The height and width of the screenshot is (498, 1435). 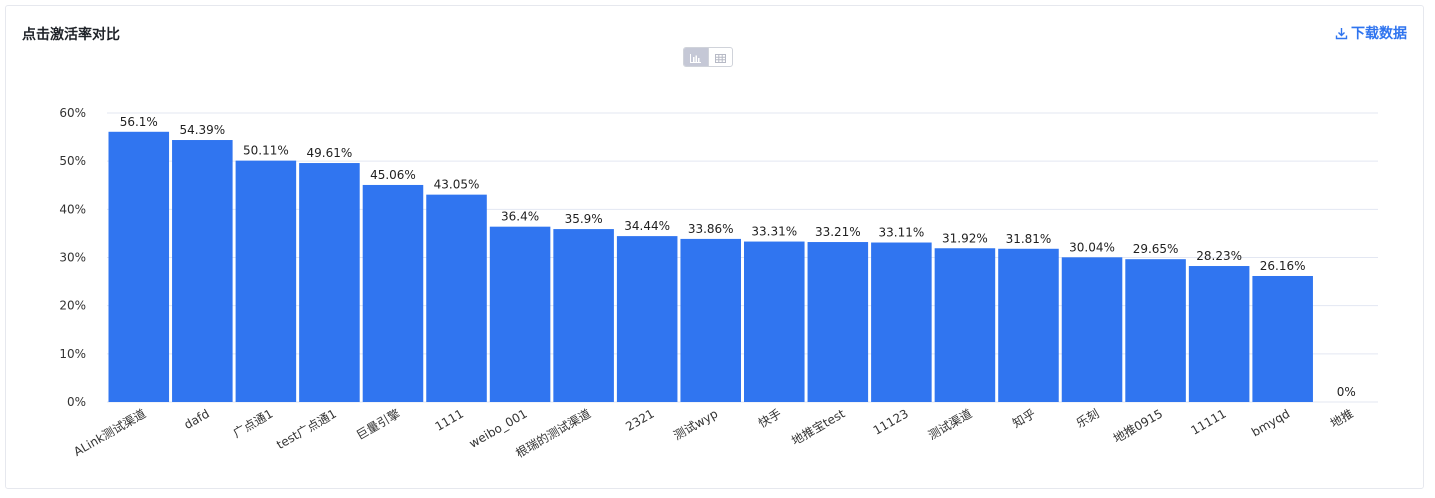 What do you see at coordinates (891, 421) in the screenshot?
I see `x-tick-label: 11123` at bounding box center [891, 421].